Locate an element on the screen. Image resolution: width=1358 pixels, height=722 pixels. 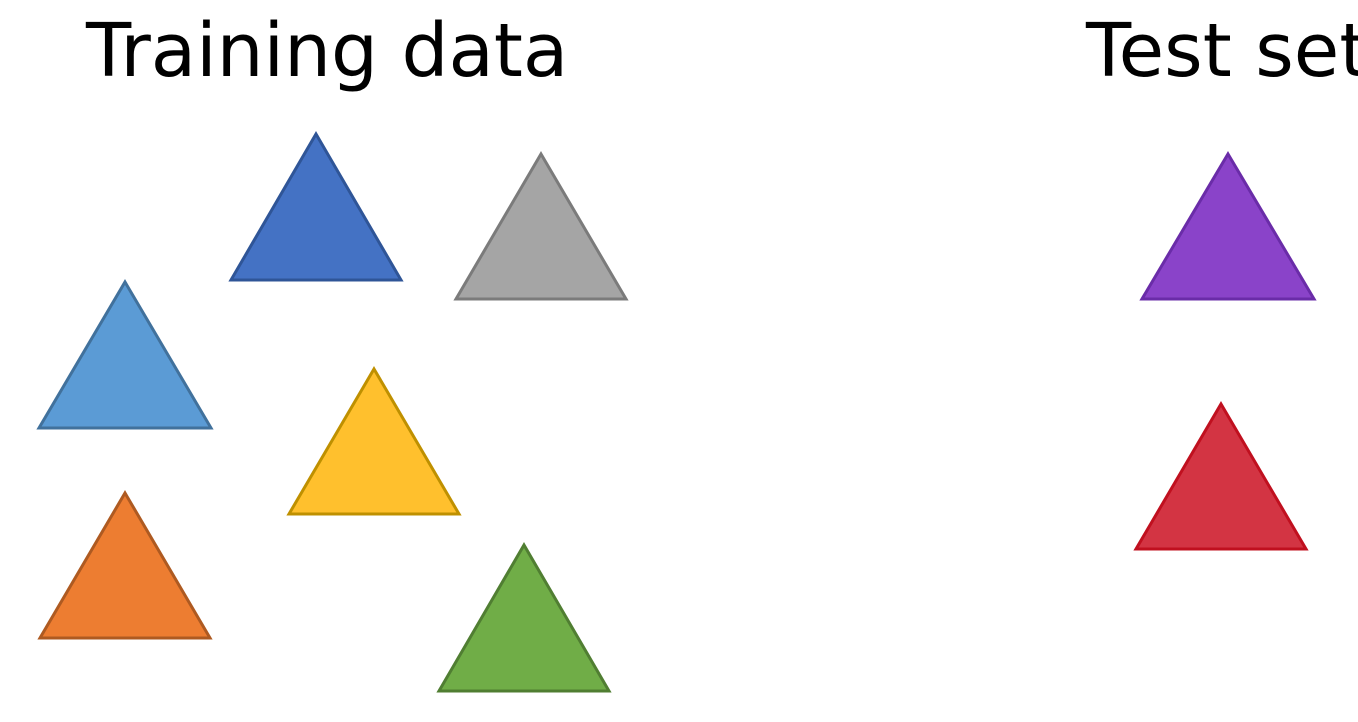
orange-triangle is located at coordinates (125, 565).